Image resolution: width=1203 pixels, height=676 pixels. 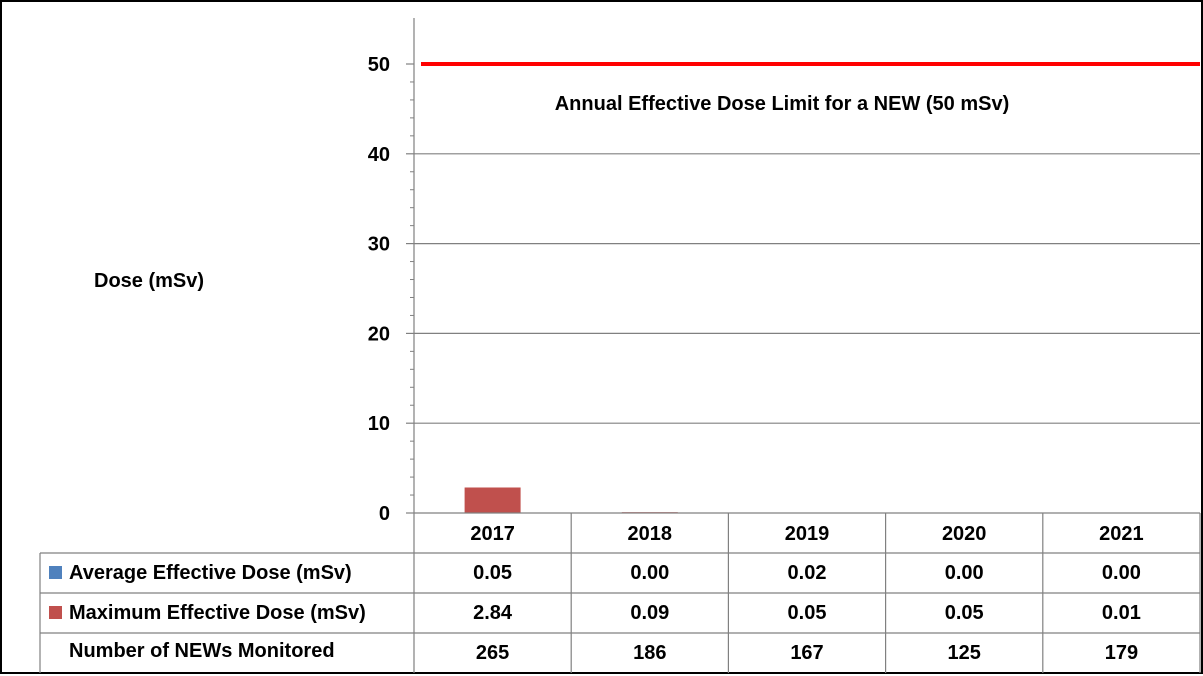 I want to click on y-tick-label: 30, so click(x=379, y=245).